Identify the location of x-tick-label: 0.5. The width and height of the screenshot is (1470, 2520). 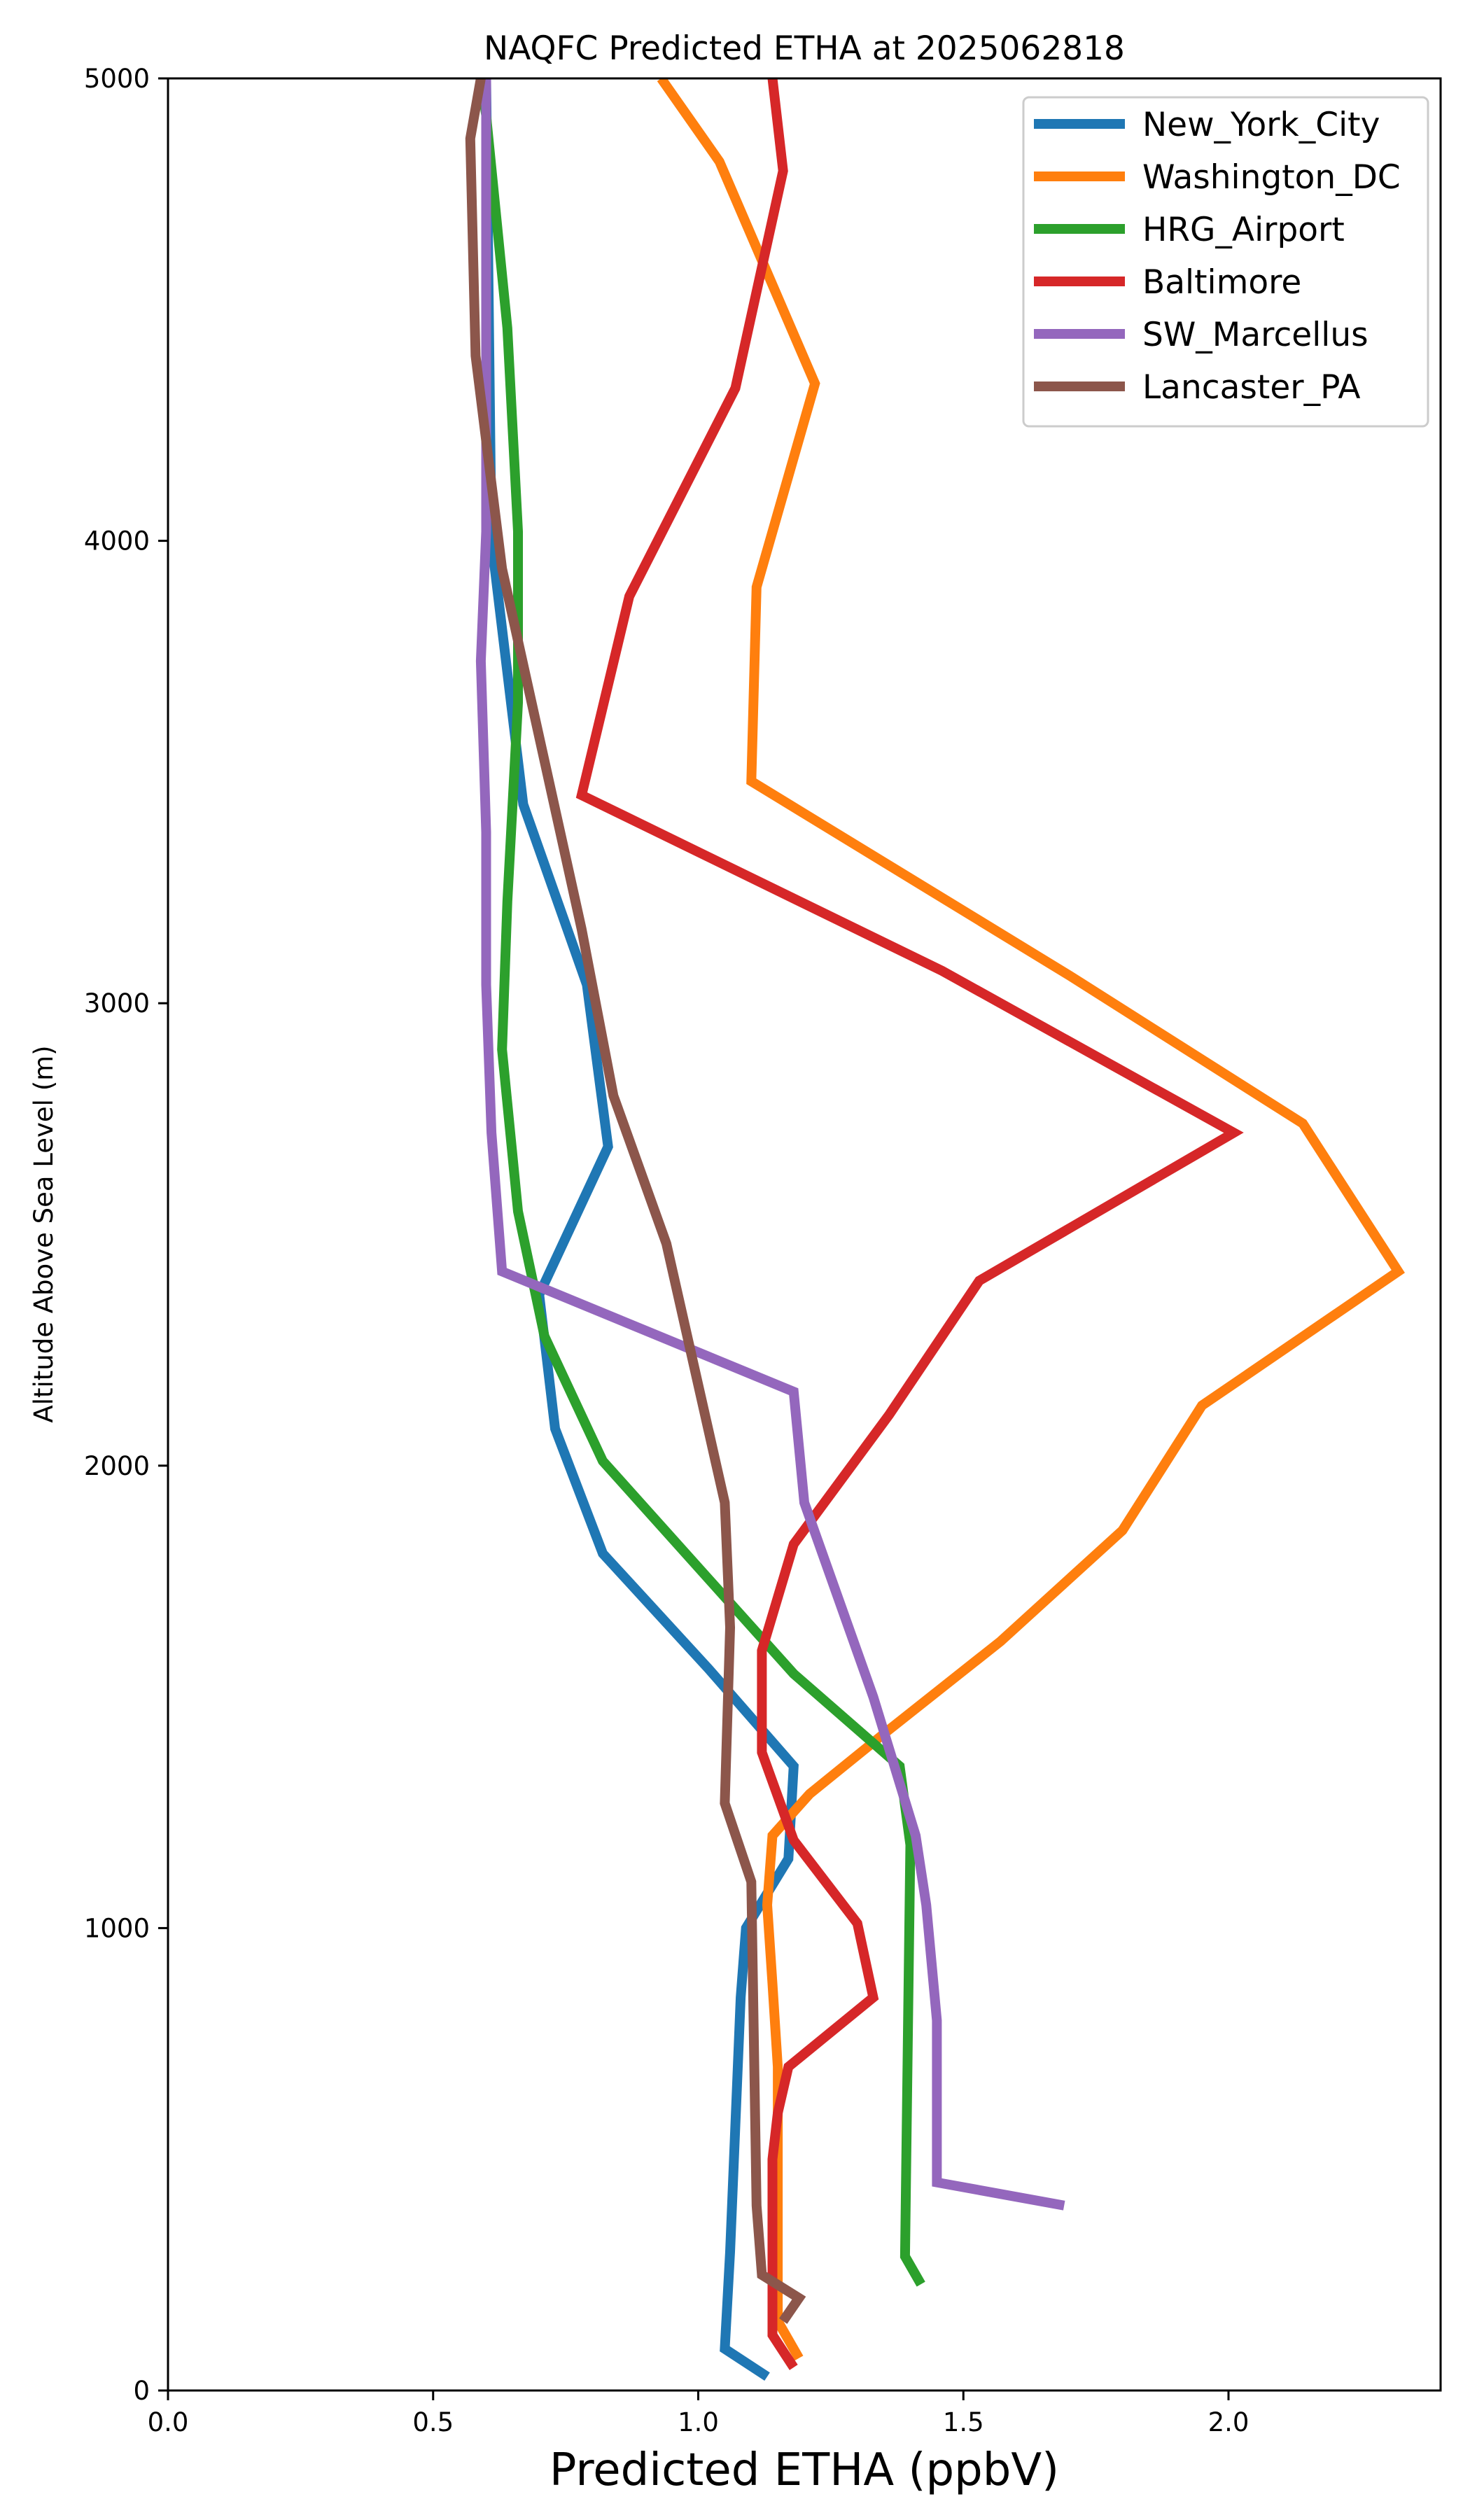
(433, 2422).